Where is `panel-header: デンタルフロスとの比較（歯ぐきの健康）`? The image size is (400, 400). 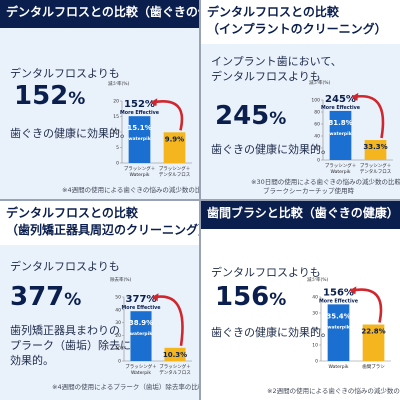
panel-header: デンタルフロスとの比較（歯ぐきの健康） is located at coordinates (99, 14).